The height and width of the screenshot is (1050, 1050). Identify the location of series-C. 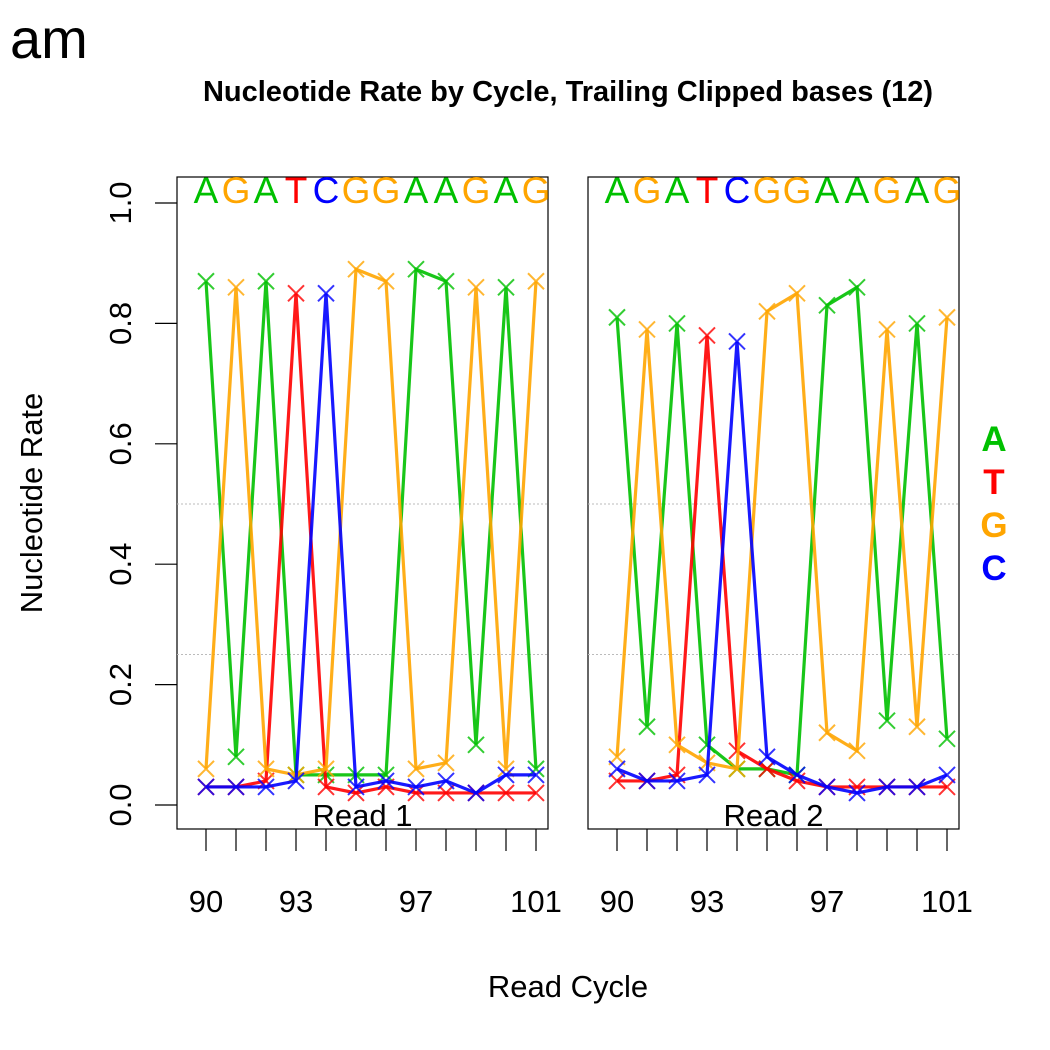
(782, 567).